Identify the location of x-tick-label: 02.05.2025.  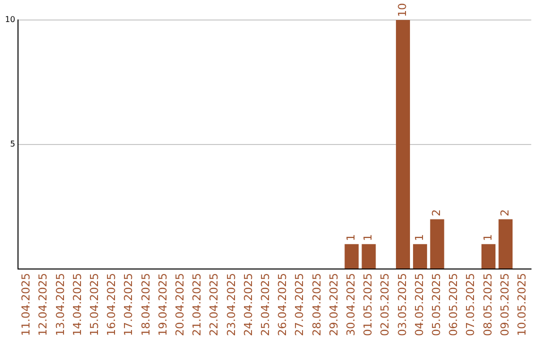
(385, 304).